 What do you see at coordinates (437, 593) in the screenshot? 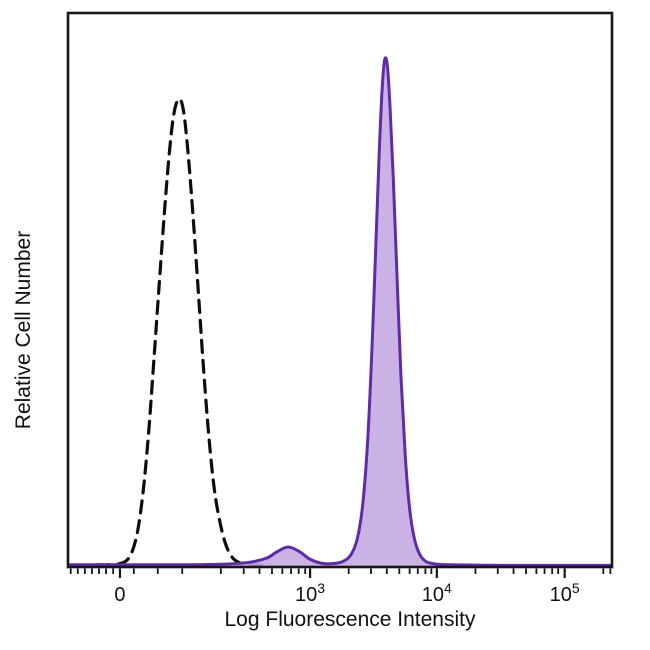
I see `x-tick-label: 10⁴` at bounding box center [437, 593].